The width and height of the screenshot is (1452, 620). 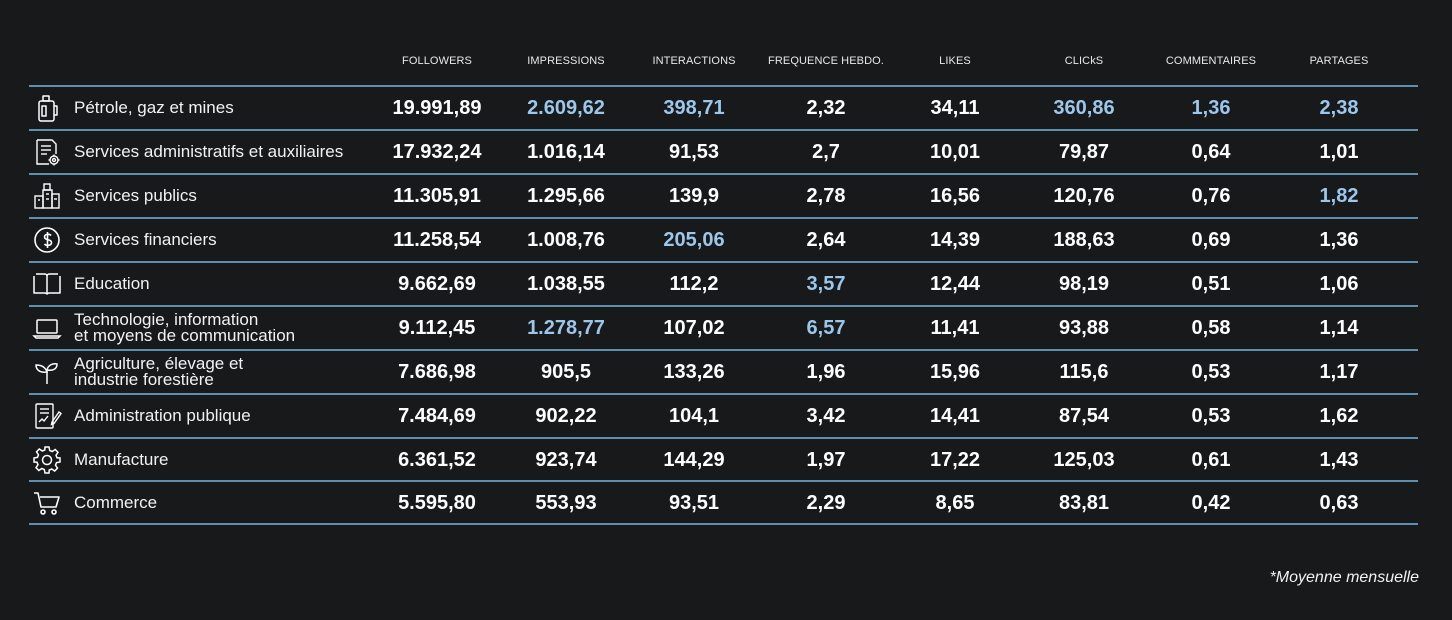 I want to click on table-cell: 34,11, so click(x=955, y=108).